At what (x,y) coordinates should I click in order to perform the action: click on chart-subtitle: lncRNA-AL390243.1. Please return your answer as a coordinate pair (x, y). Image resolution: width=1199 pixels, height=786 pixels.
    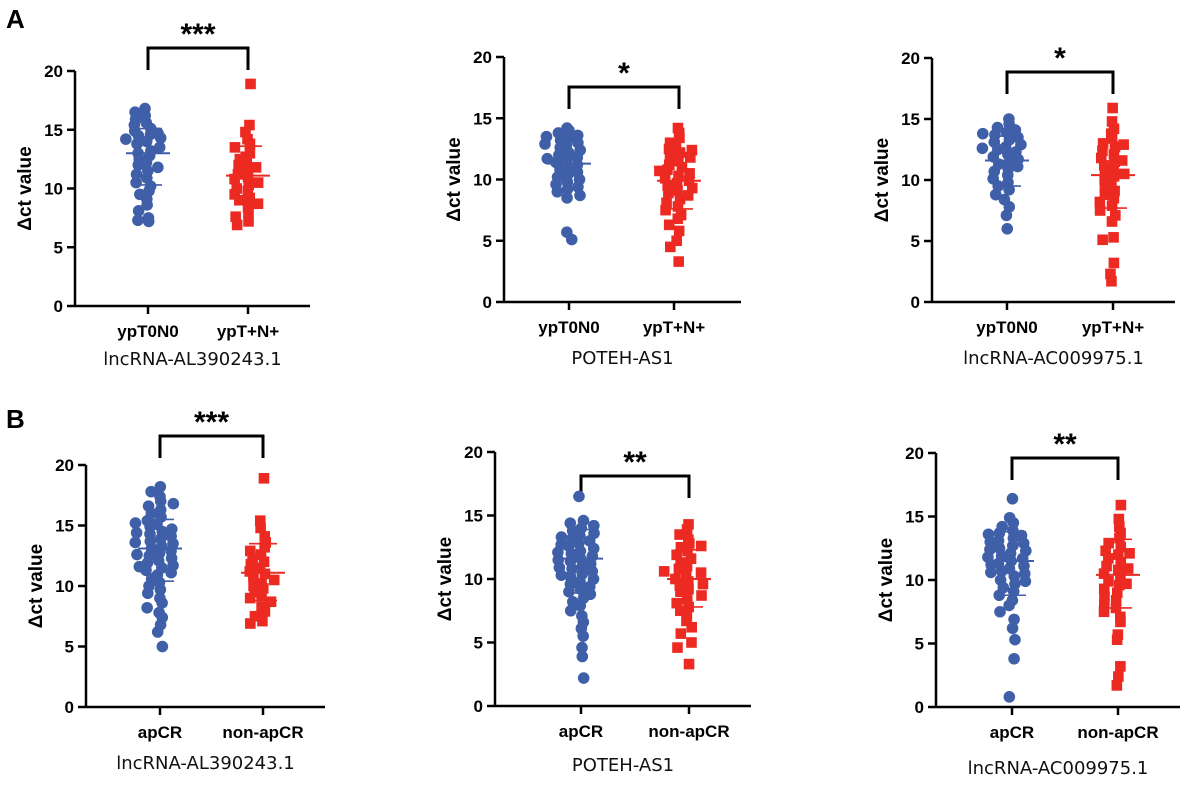
    Looking at the image, I should click on (205, 763).